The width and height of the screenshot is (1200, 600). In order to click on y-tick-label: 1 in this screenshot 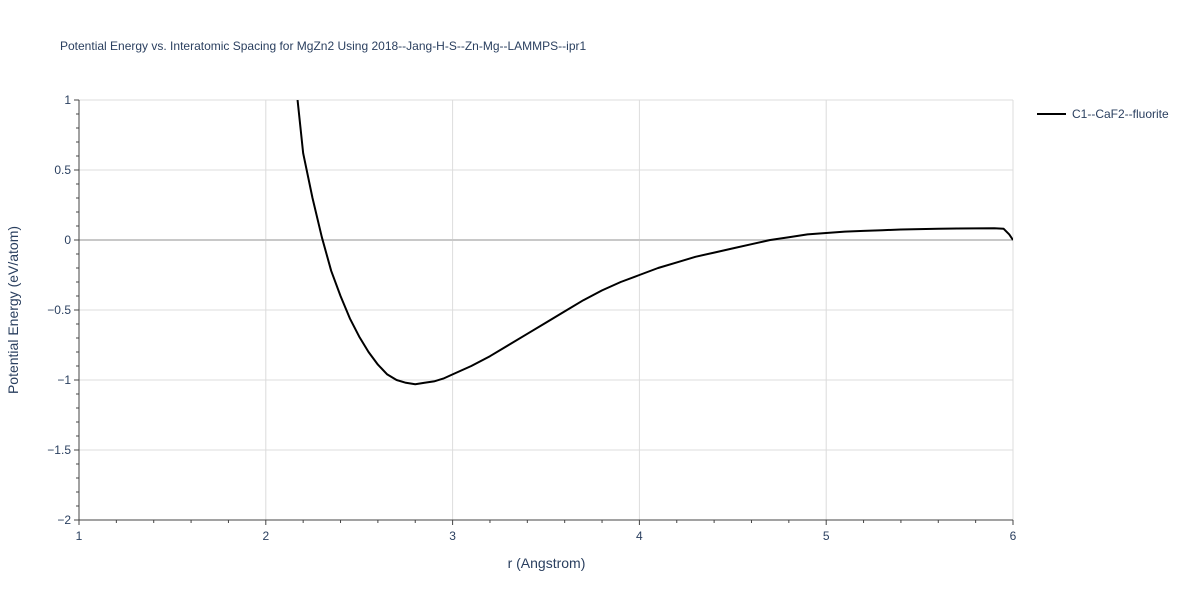, I will do `click(67, 100)`.